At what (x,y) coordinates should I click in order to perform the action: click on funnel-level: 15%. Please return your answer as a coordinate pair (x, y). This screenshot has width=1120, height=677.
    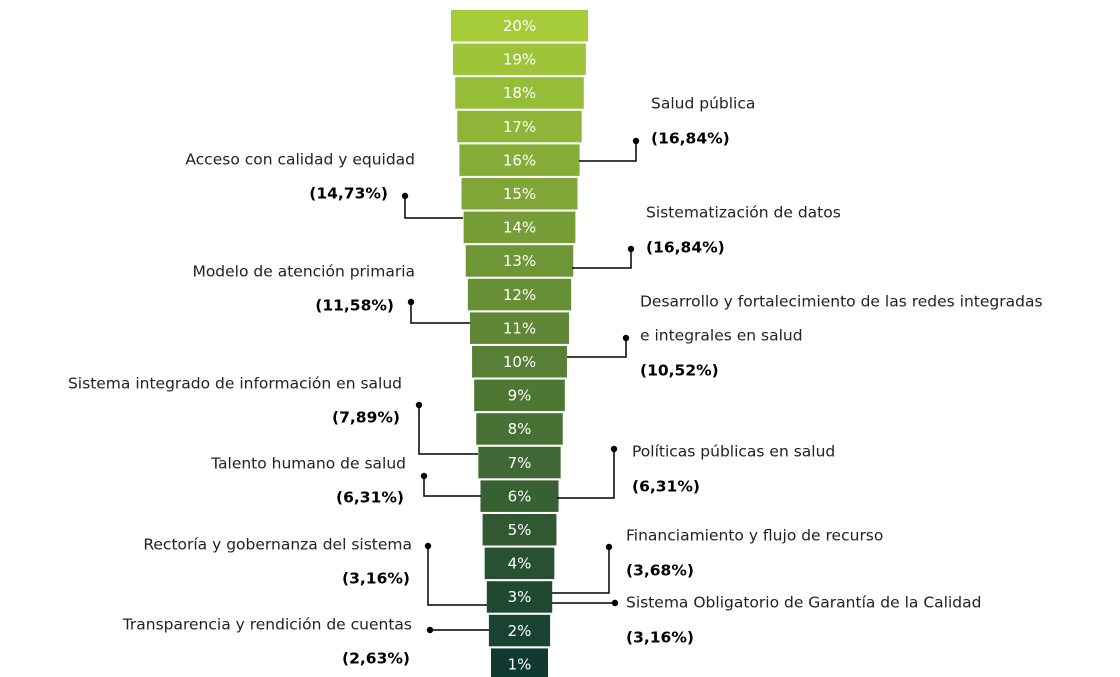
    Looking at the image, I should click on (519, 194).